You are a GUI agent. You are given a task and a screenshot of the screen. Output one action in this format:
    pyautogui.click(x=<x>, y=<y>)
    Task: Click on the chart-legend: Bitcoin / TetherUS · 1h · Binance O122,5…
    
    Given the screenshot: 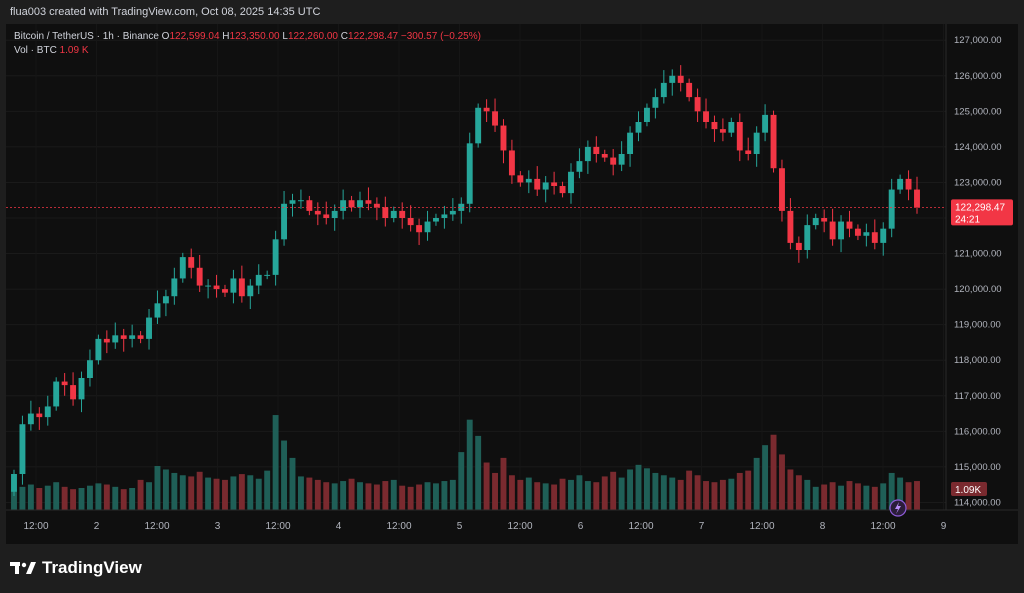 What is the action you would take?
    pyautogui.click(x=247, y=44)
    